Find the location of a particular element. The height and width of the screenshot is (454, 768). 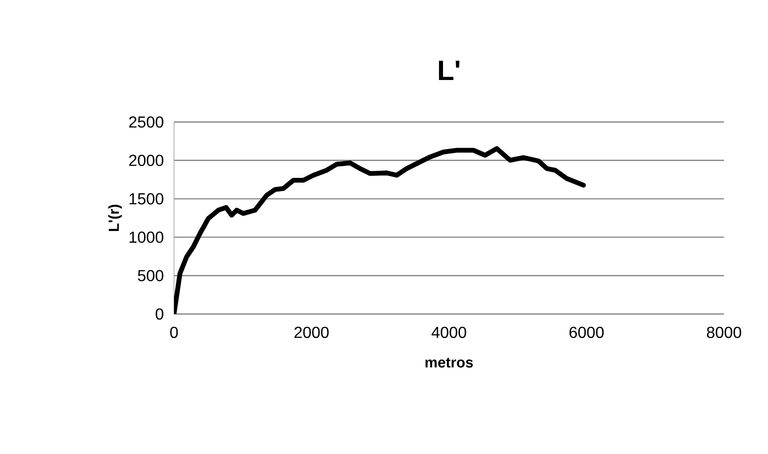

x-tick-label: 2000 is located at coordinates (311, 332).